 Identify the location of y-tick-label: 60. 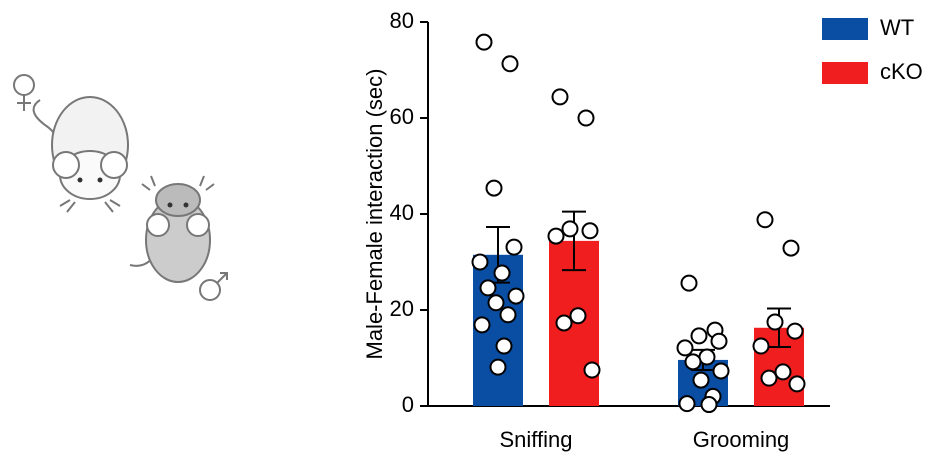
(402, 116).